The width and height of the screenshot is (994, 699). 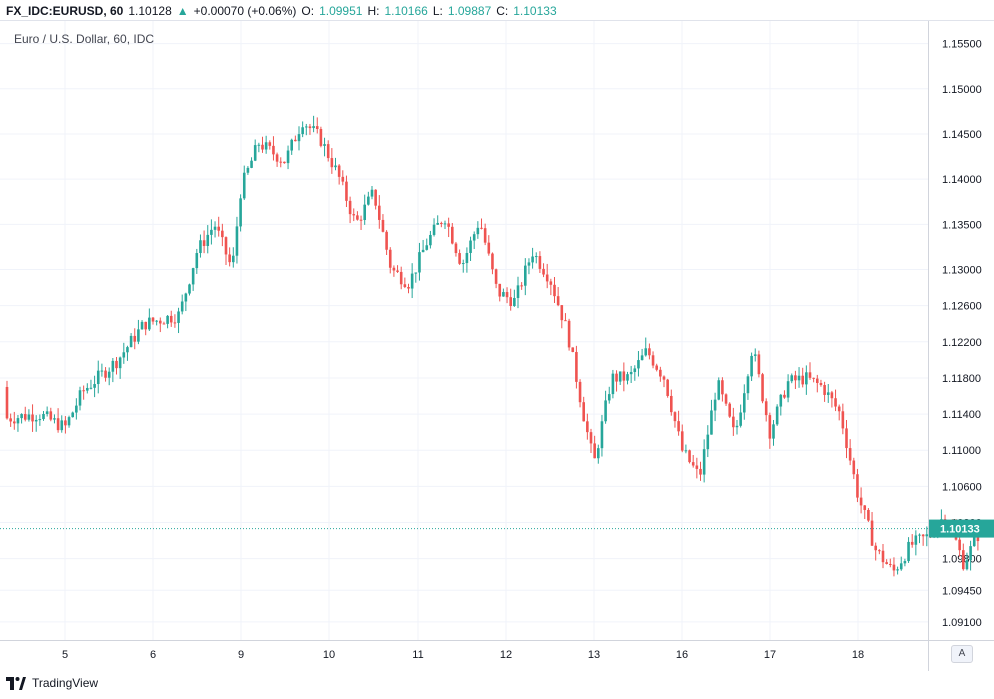 What do you see at coordinates (962, 487) in the screenshot?
I see `y-tick-label: 1.10600` at bounding box center [962, 487].